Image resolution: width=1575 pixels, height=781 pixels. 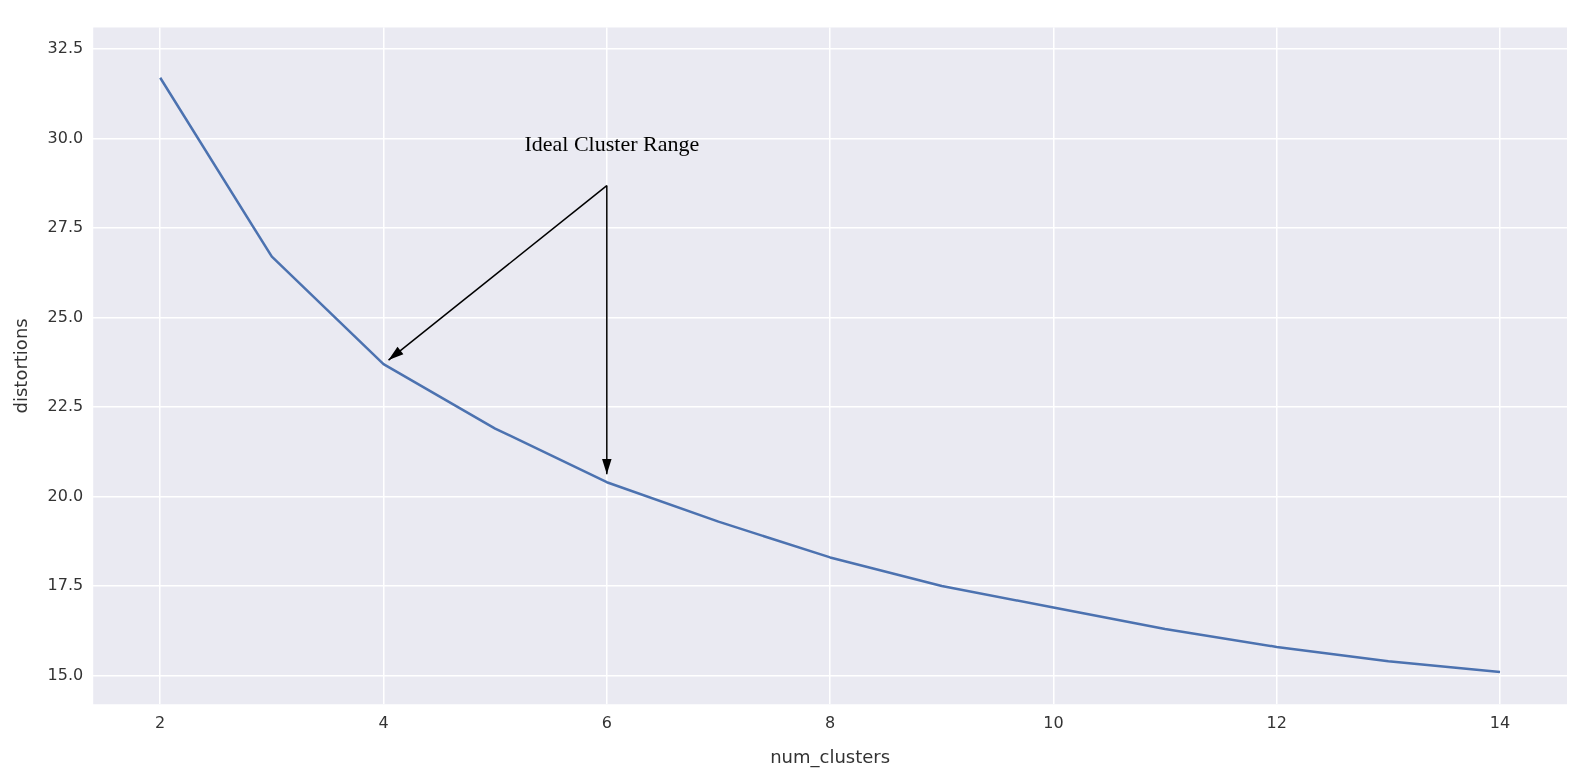 What do you see at coordinates (65, 406) in the screenshot?
I see `y-tick-label: 22.5` at bounding box center [65, 406].